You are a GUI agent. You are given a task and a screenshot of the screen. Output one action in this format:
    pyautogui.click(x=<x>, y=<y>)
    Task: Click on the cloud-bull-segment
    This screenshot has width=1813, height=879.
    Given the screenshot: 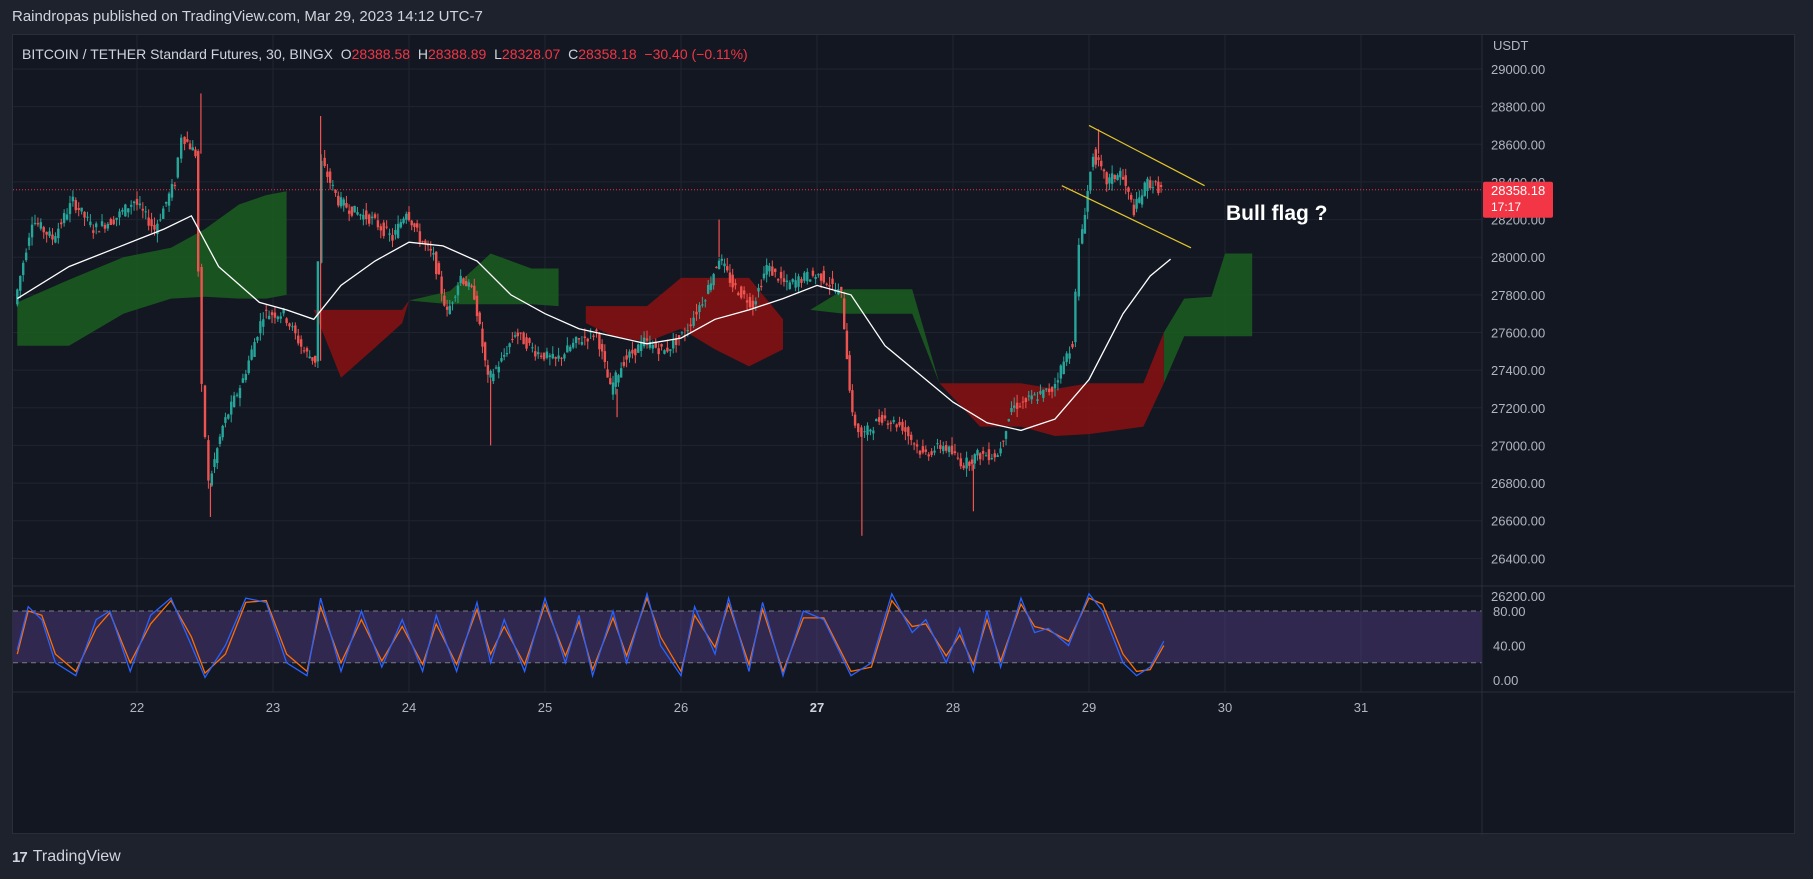 What is the action you would take?
    pyautogui.click(x=484, y=280)
    